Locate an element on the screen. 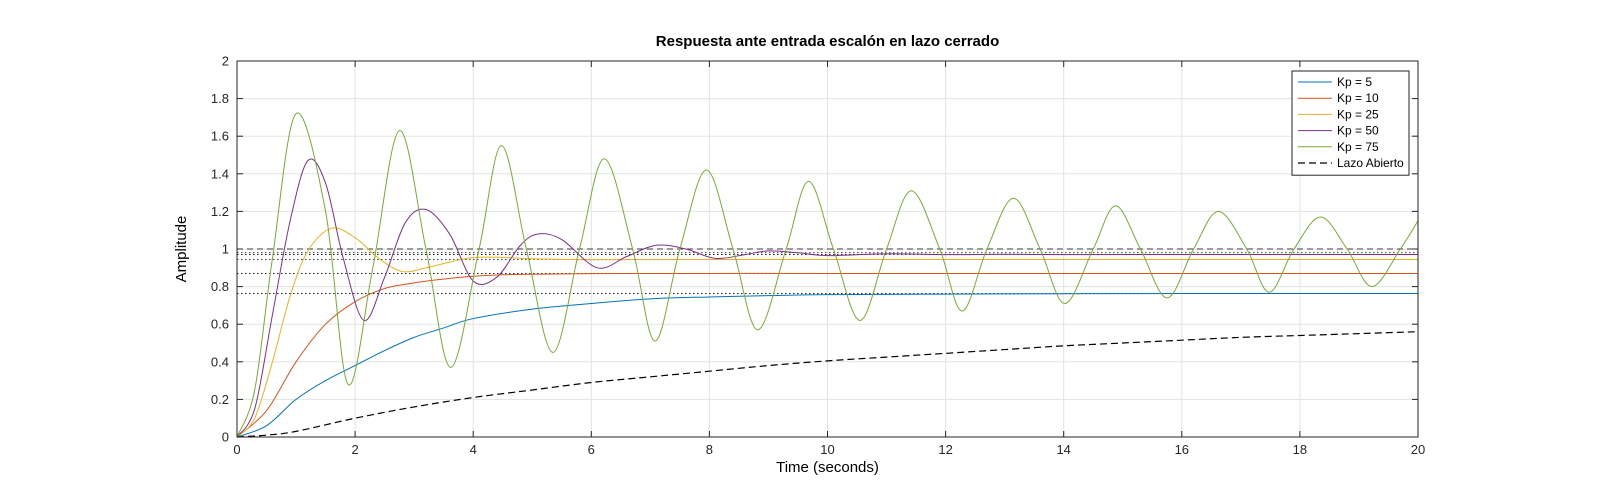  x-axis-label: Time (seconds) is located at coordinates (827, 467).